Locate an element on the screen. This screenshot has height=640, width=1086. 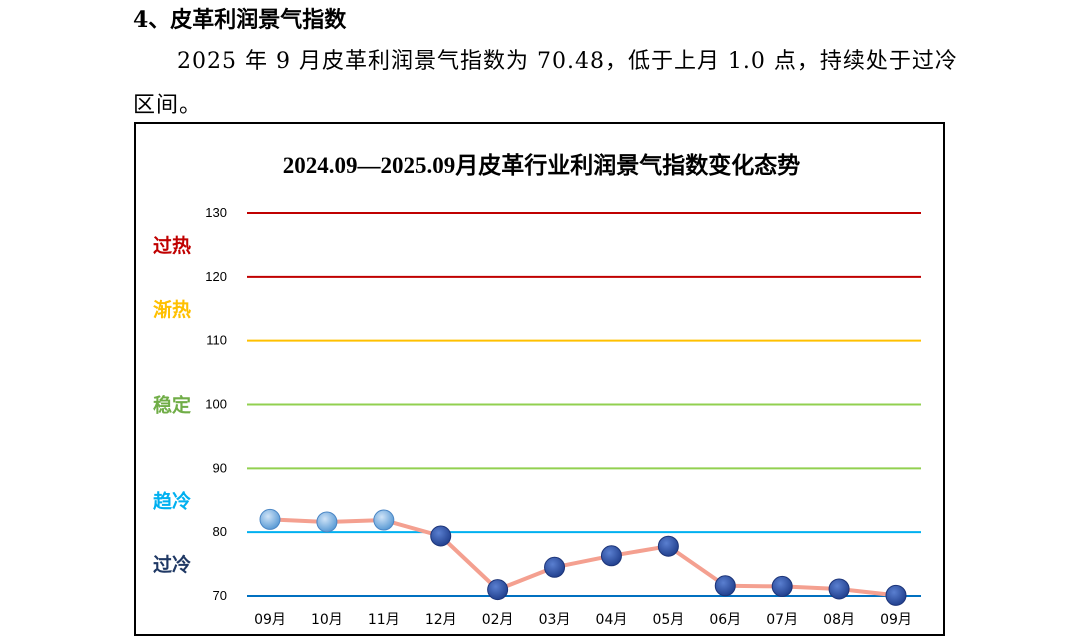
x-tick-label: 05月 is located at coordinates (668, 620).